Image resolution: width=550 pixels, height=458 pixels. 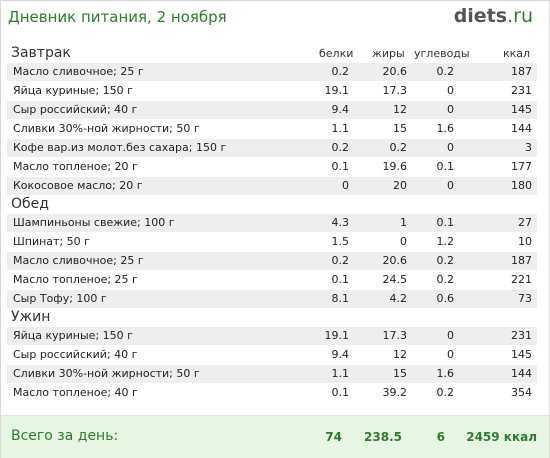 What do you see at coordinates (275, 53) in the screenshot?
I see `meal-header: Завтрак белки жиры углеводы ккал` at bounding box center [275, 53].